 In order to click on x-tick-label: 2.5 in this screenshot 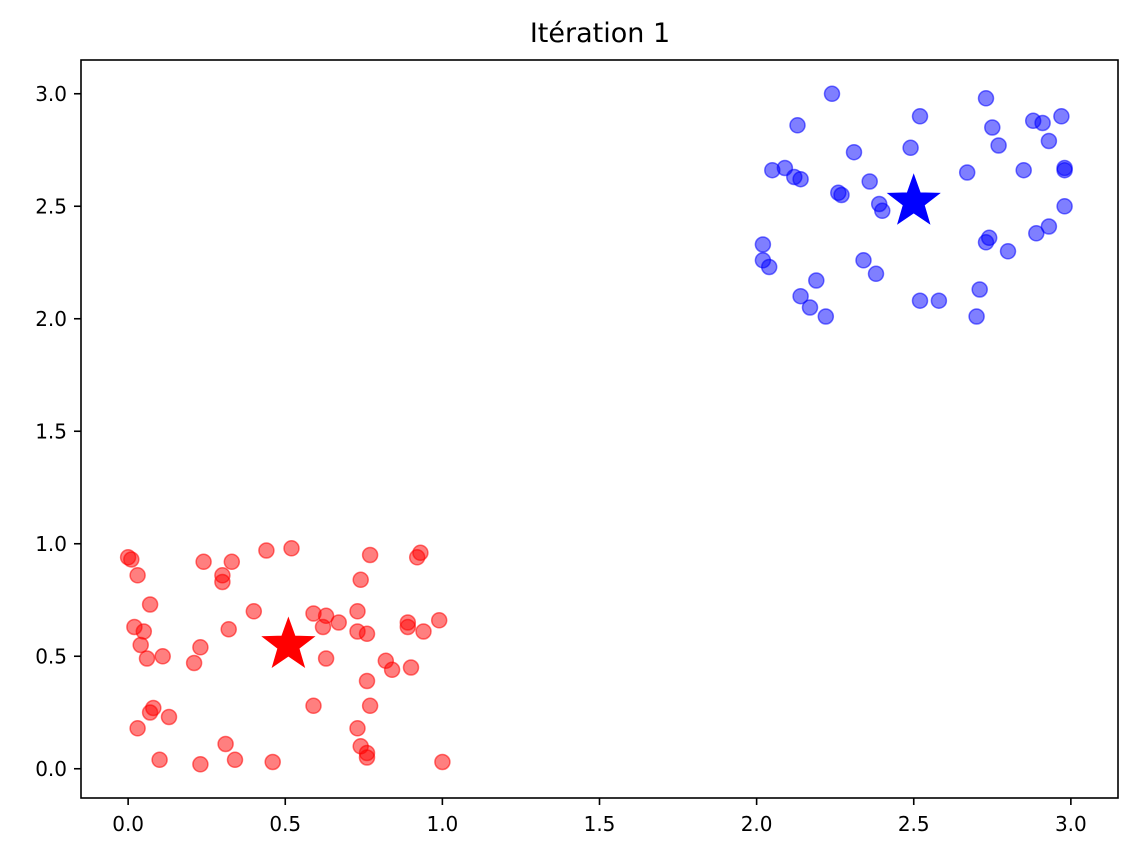, I will do `click(914, 824)`.